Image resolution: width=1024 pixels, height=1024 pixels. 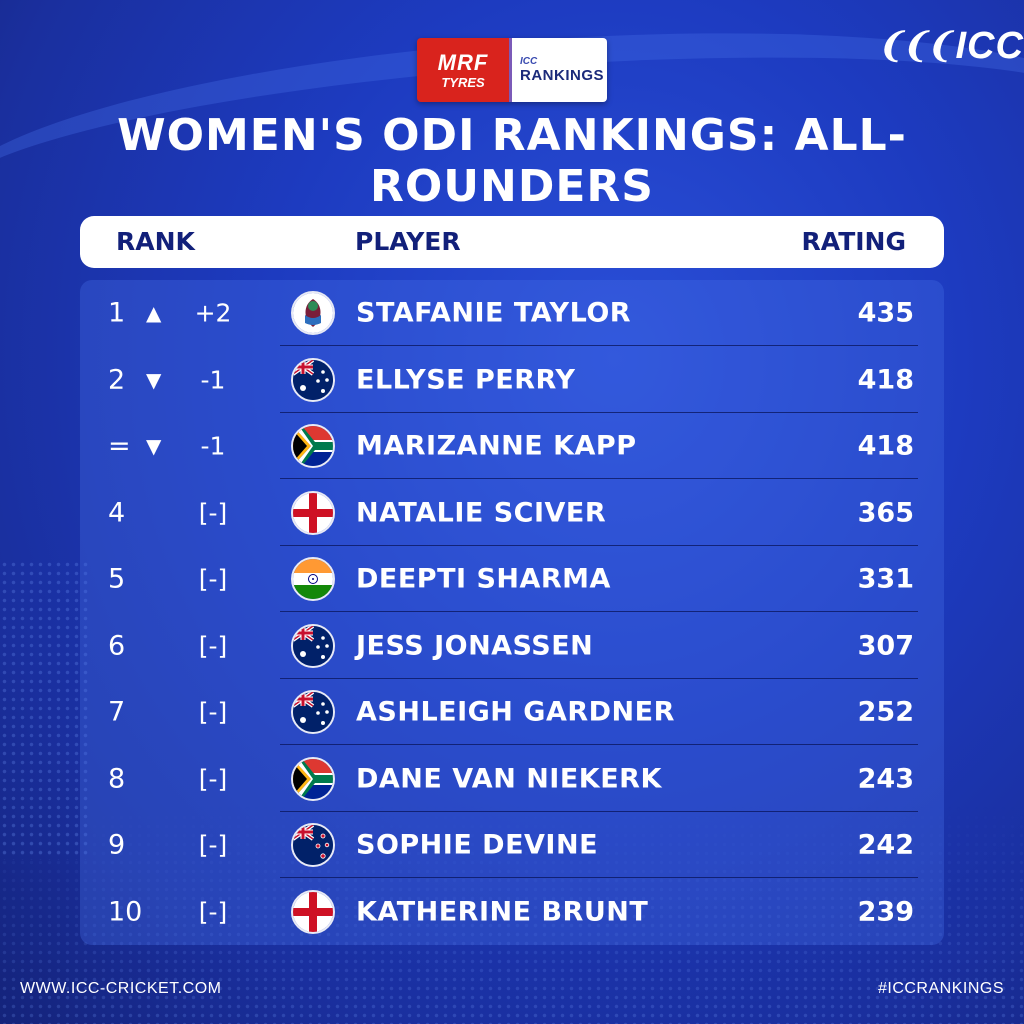 I want to click on rankings-text: RANKINGS, so click(x=562, y=75).